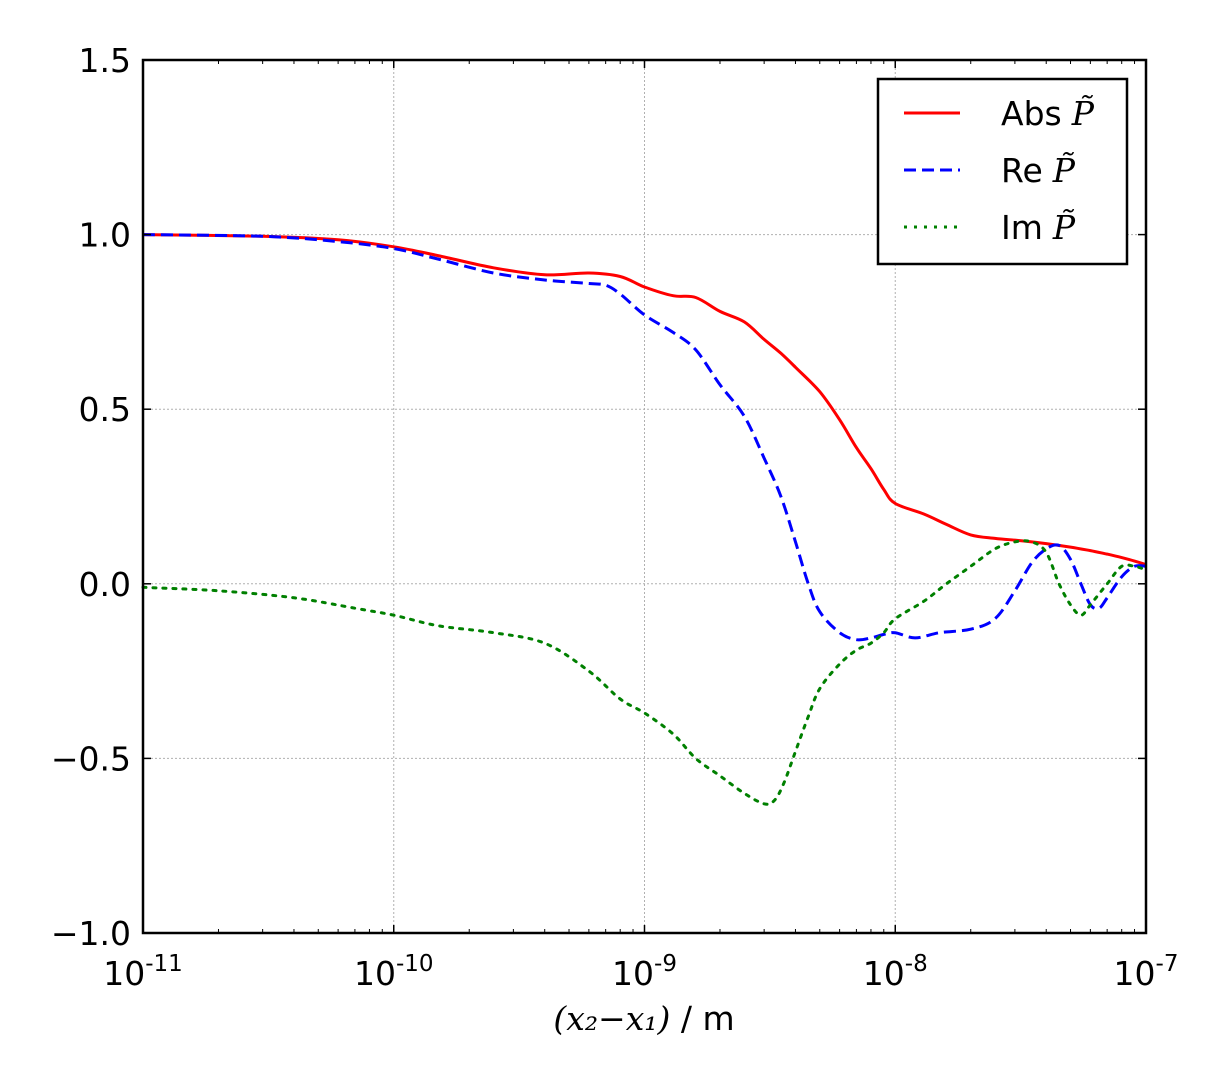  What do you see at coordinates (1167, 964) in the screenshot?
I see `x-tick-exponent: -7` at bounding box center [1167, 964].